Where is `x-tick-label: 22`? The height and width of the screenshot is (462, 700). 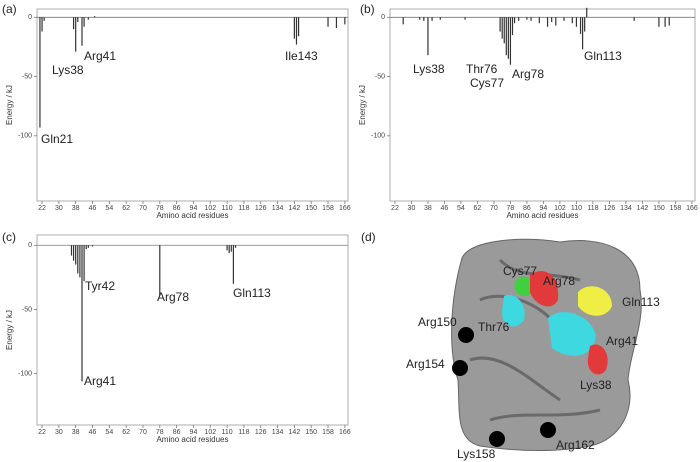
x-tick-label: 22 is located at coordinates (42, 208).